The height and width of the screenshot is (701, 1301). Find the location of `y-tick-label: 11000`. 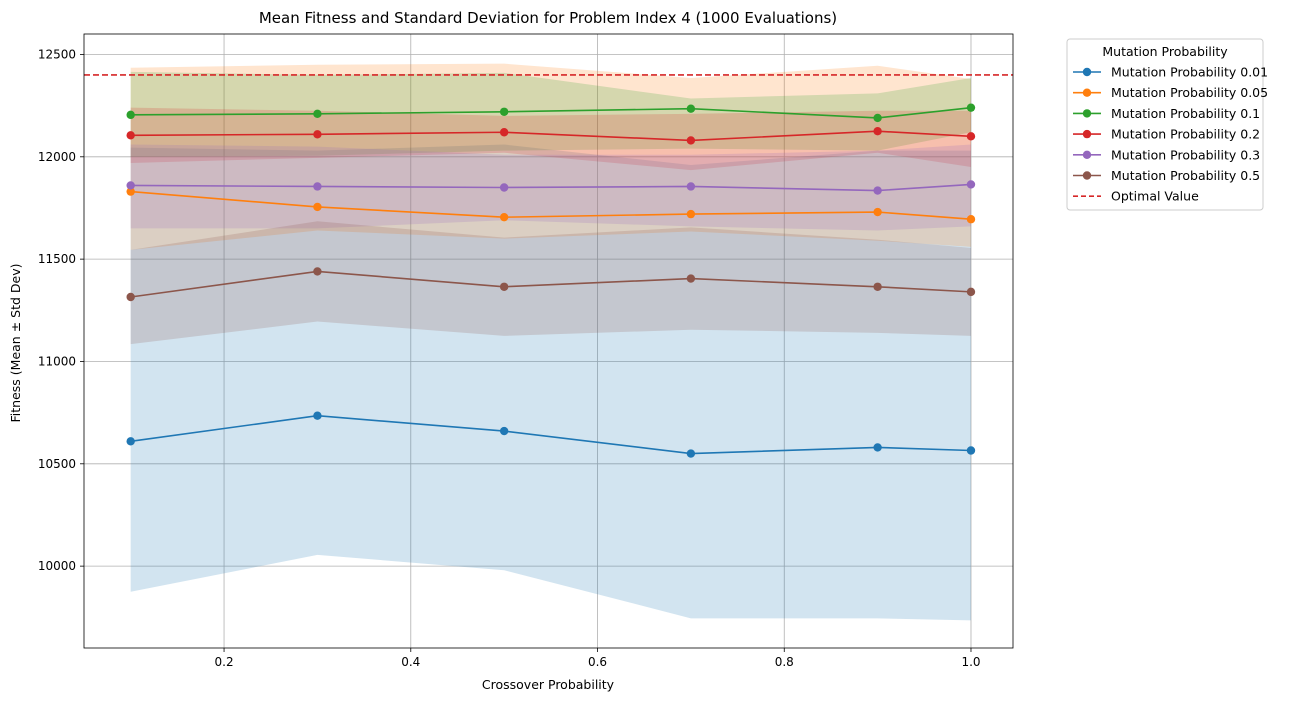

y-tick-label: 11000 is located at coordinates (57, 361).